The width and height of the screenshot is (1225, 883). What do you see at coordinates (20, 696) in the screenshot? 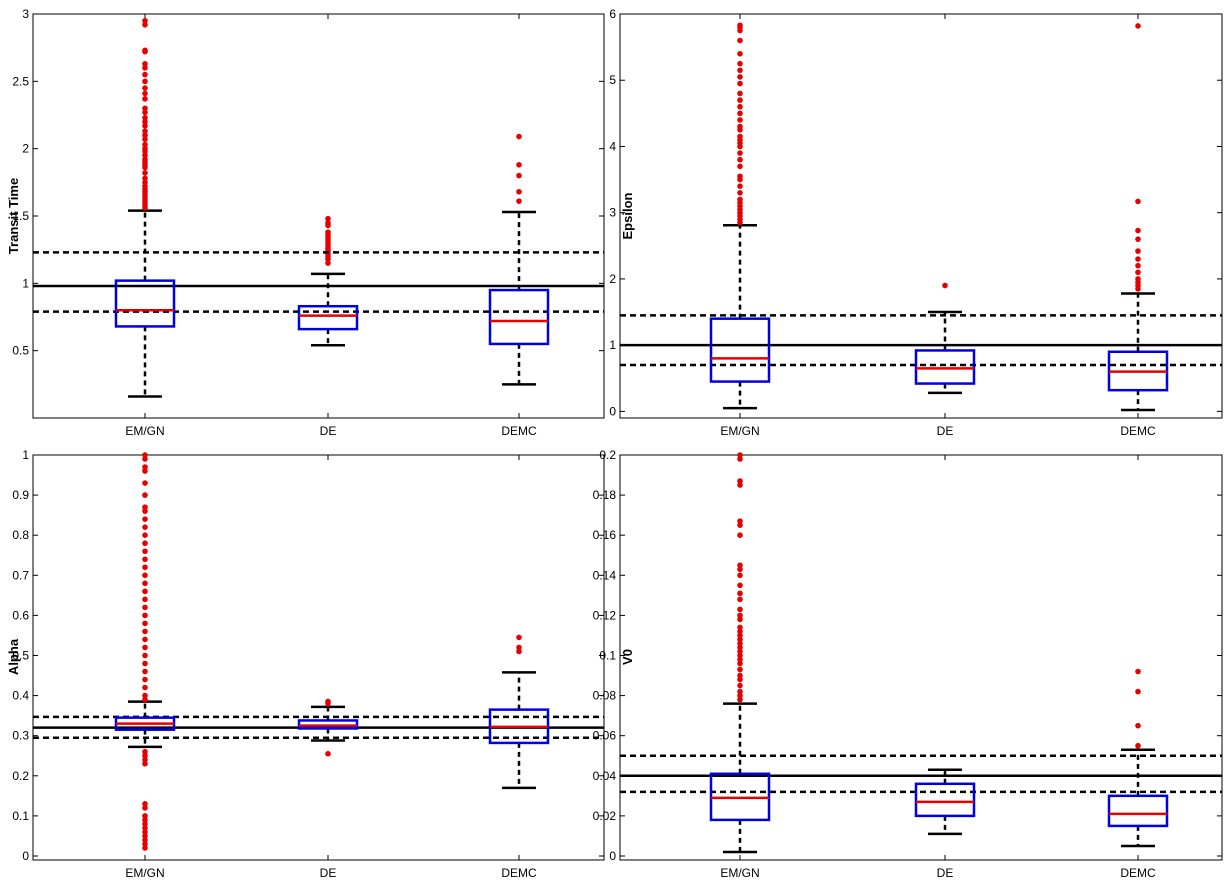
I see `y-tick-label: 0.4` at bounding box center [20, 696].